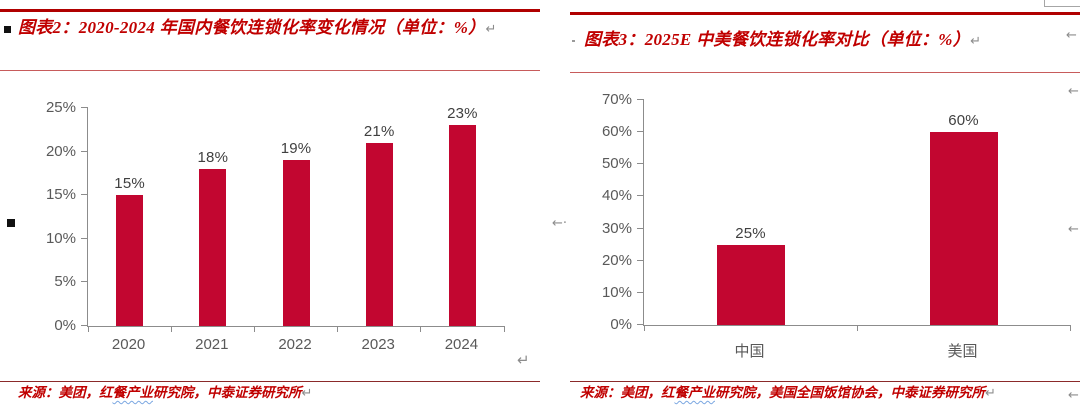  I want to click on y-tick-label: 15%, so click(60, 195).